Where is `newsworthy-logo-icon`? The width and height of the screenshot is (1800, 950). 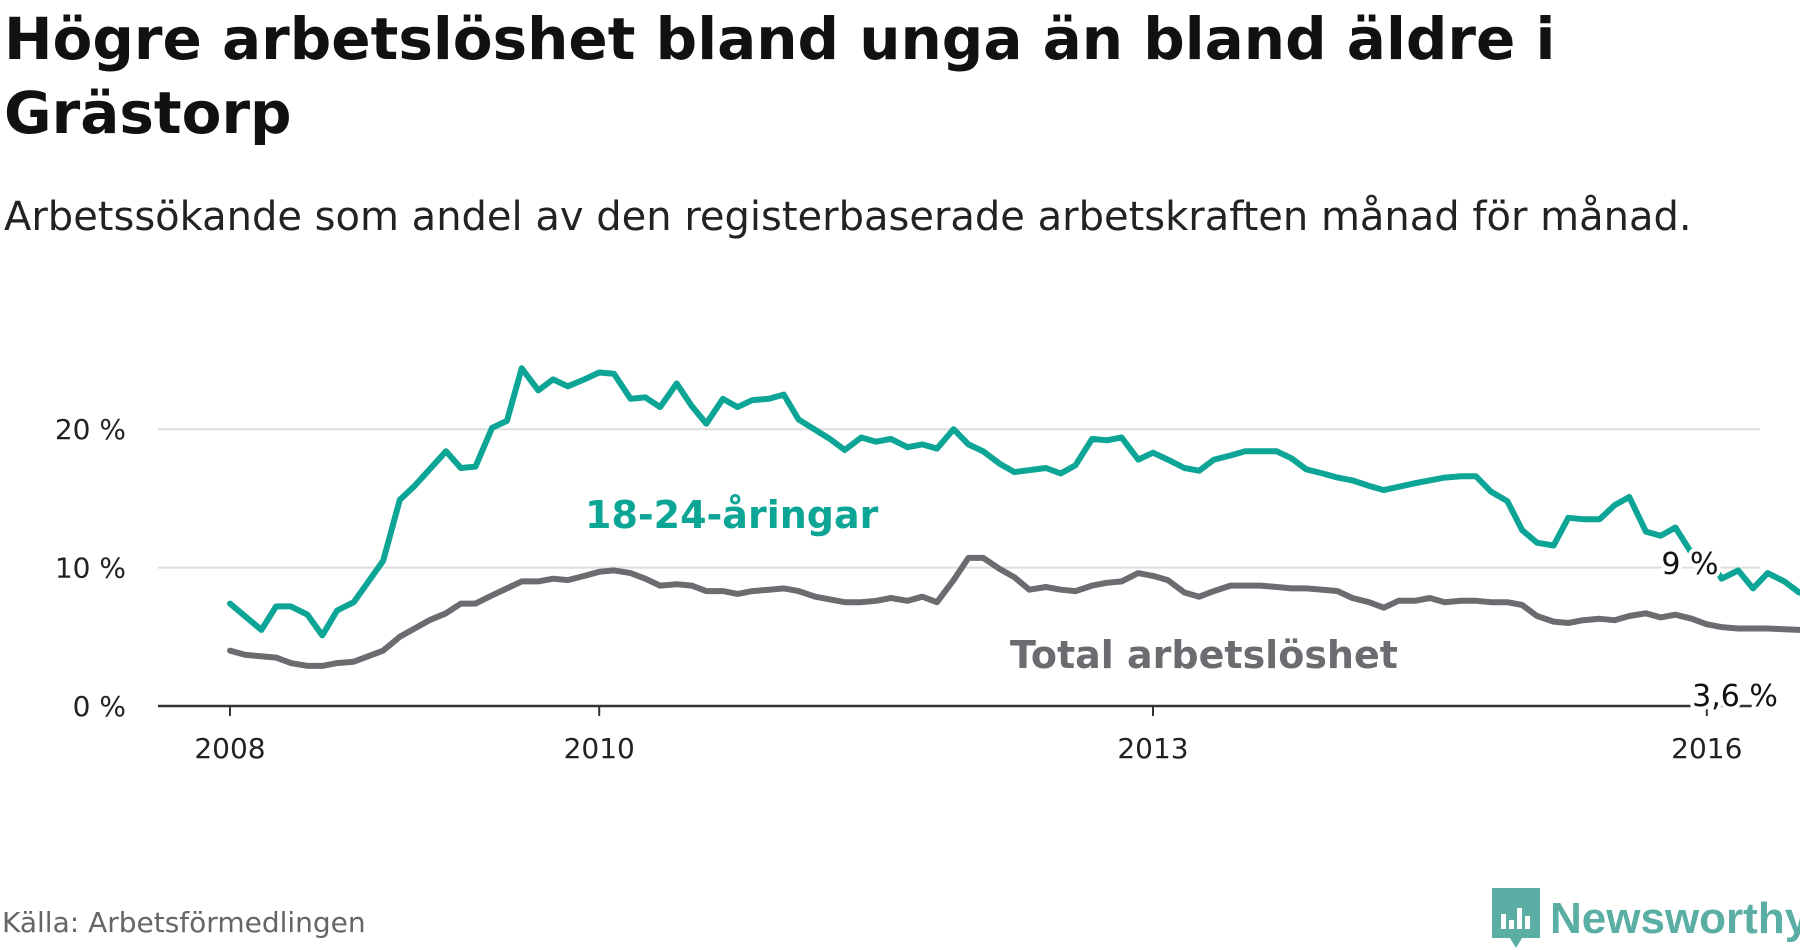 newsworthy-logo-icon is located at coordinates (1516, 918).